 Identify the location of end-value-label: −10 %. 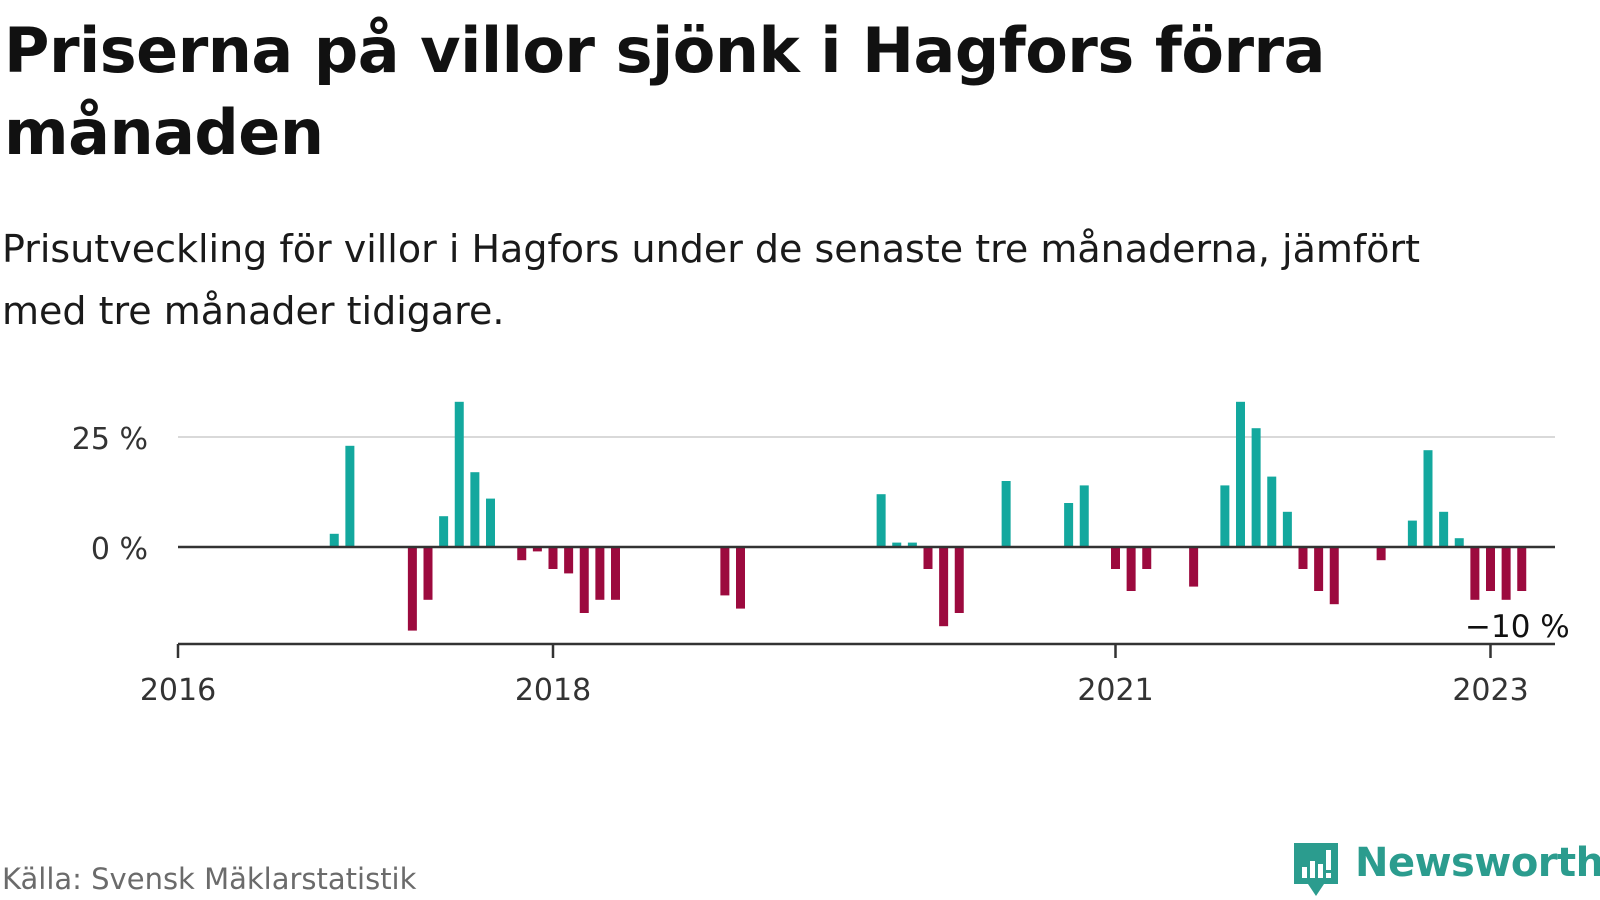
(1517, 627).